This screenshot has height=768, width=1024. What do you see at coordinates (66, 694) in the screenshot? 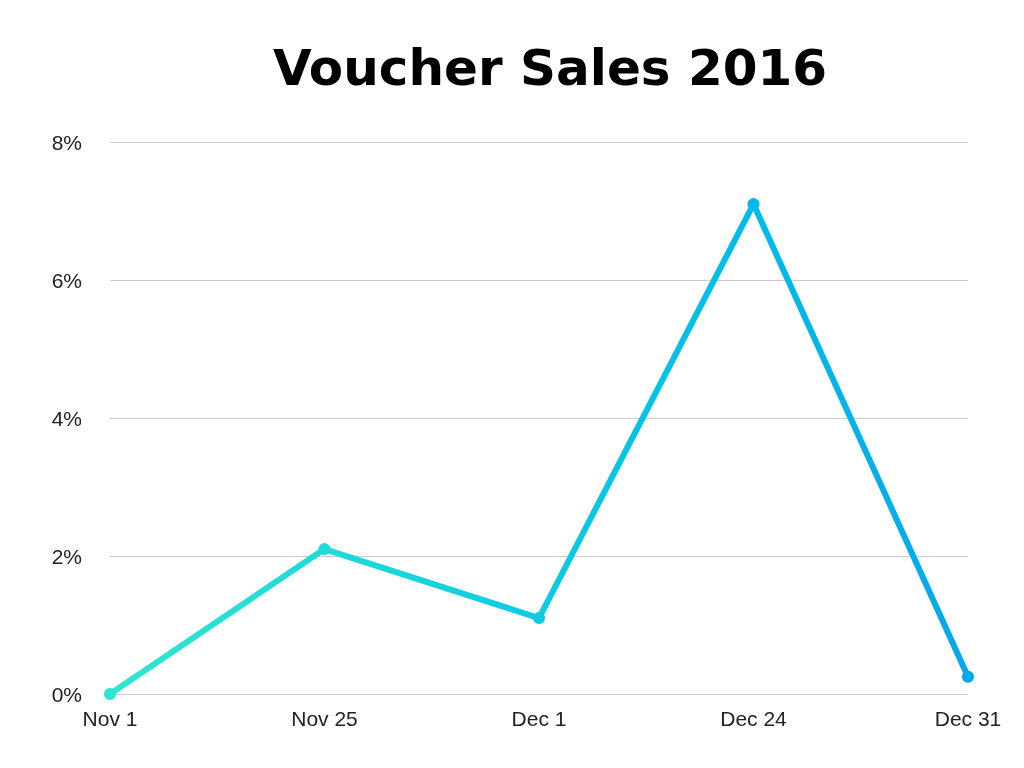
I see `y-tick-label: 0%` at bounding box center [66, 694].